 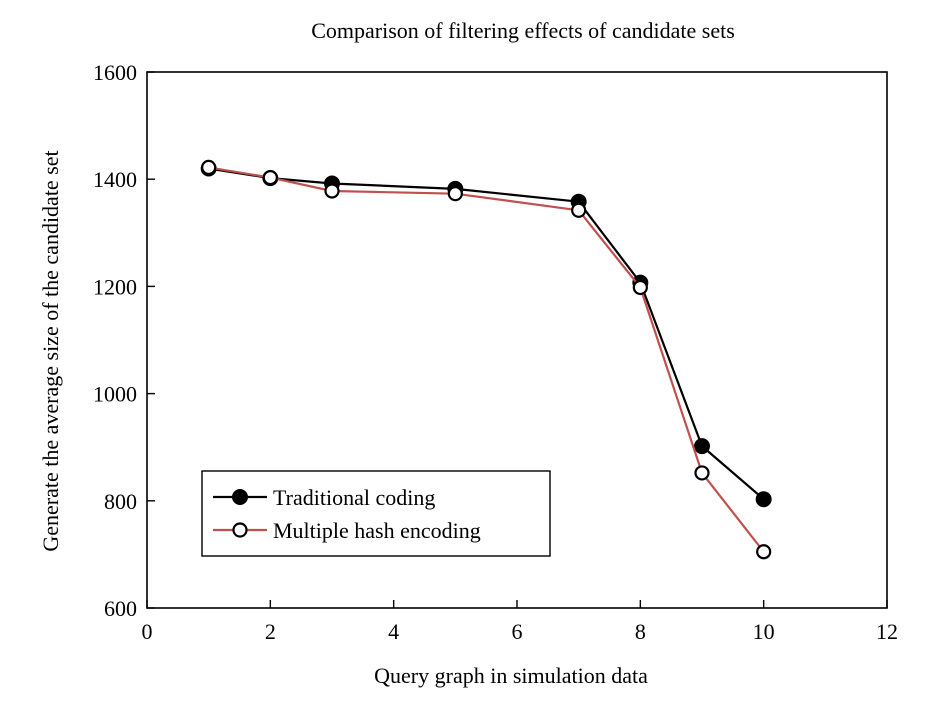 What do you see at coordinates (764, 631) in the screenshot?
I see `x-tick-label: 10` at bounding box center [764, 631].